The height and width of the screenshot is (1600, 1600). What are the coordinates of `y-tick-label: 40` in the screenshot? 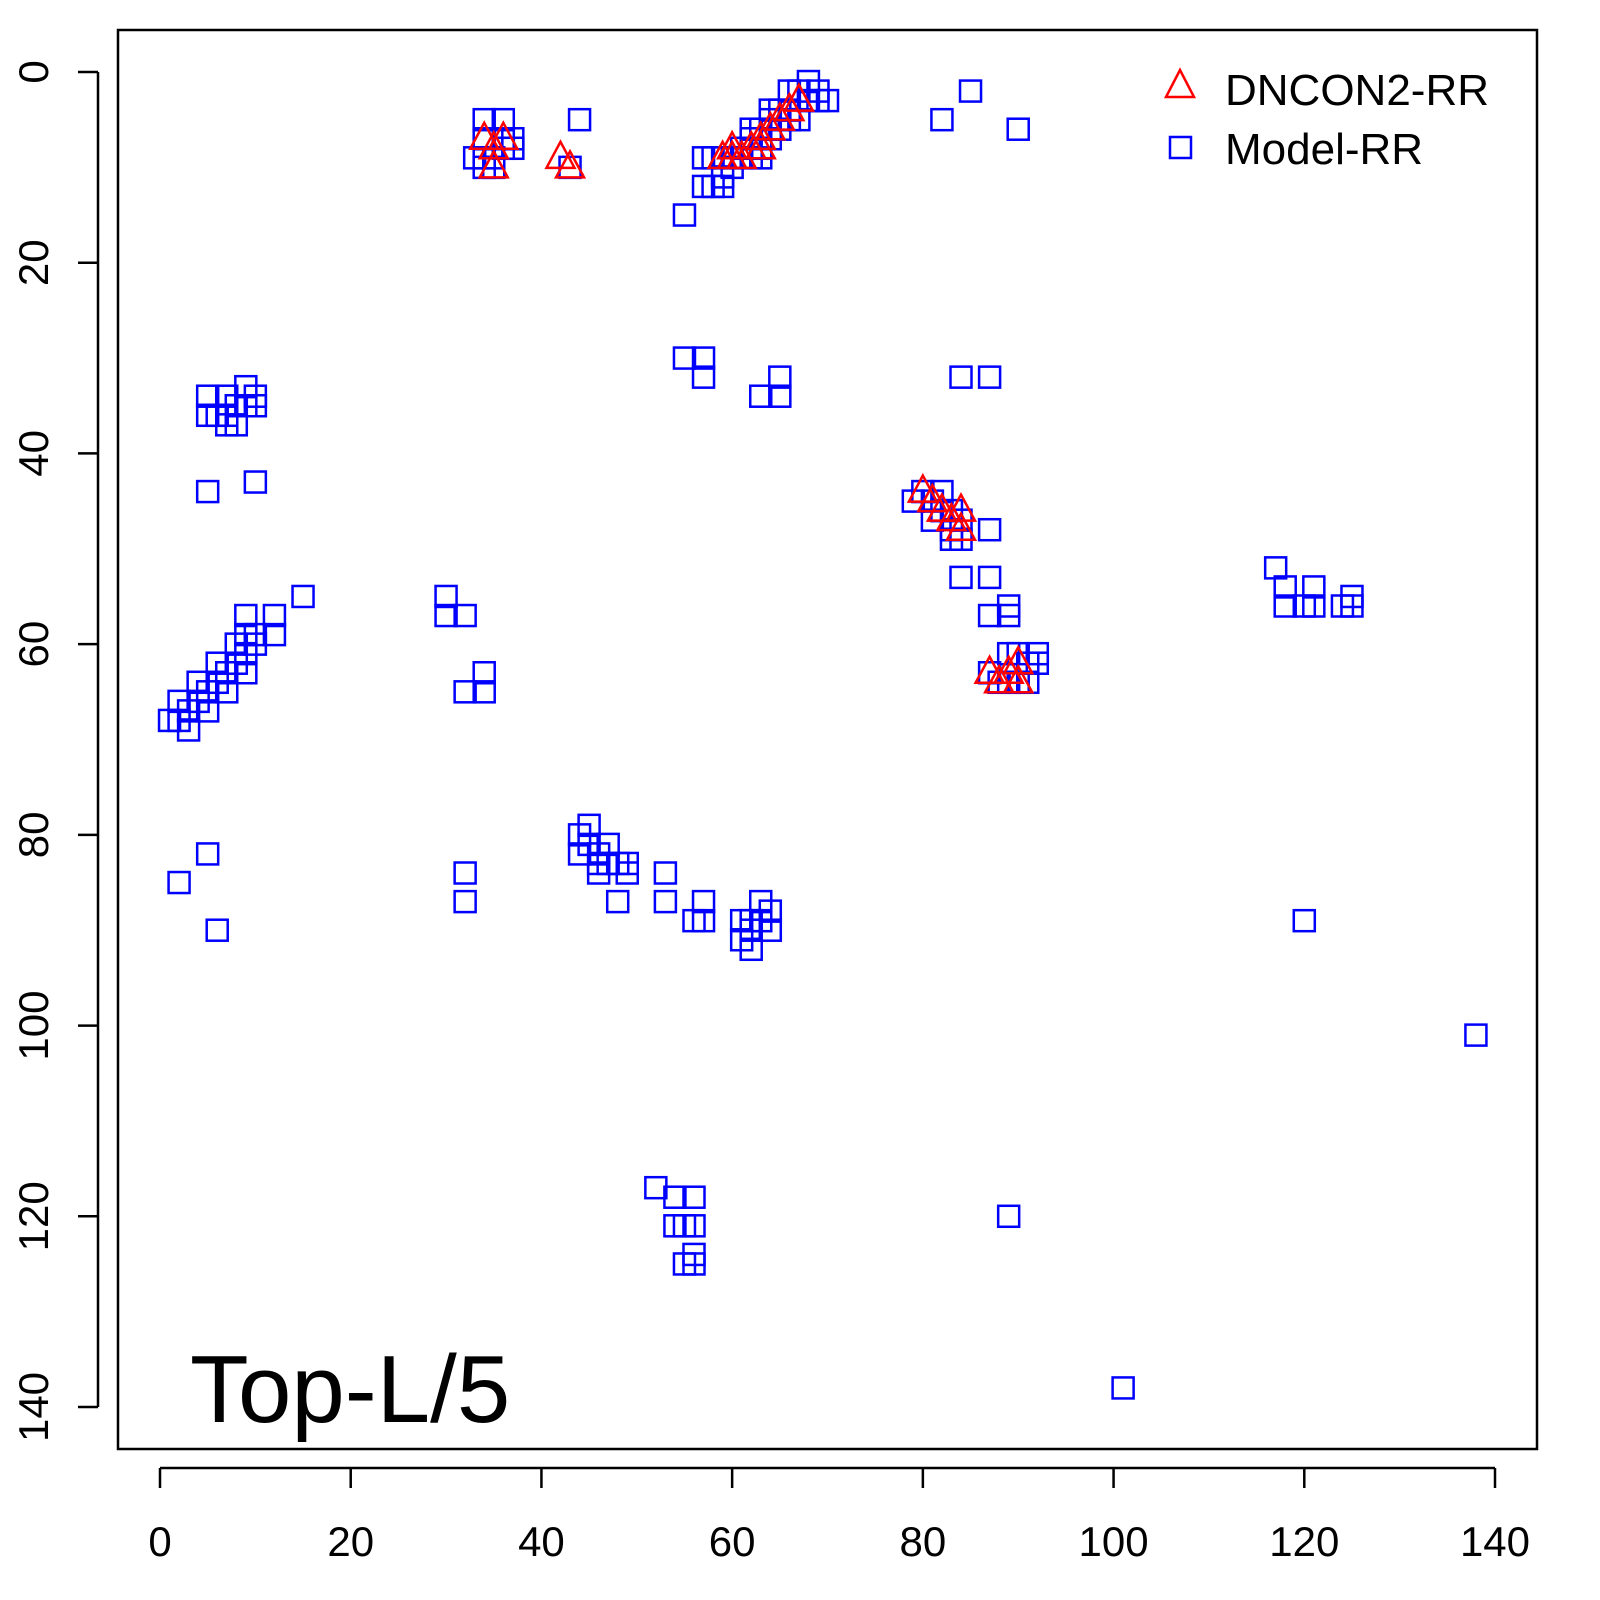 It's located at (33, 453).